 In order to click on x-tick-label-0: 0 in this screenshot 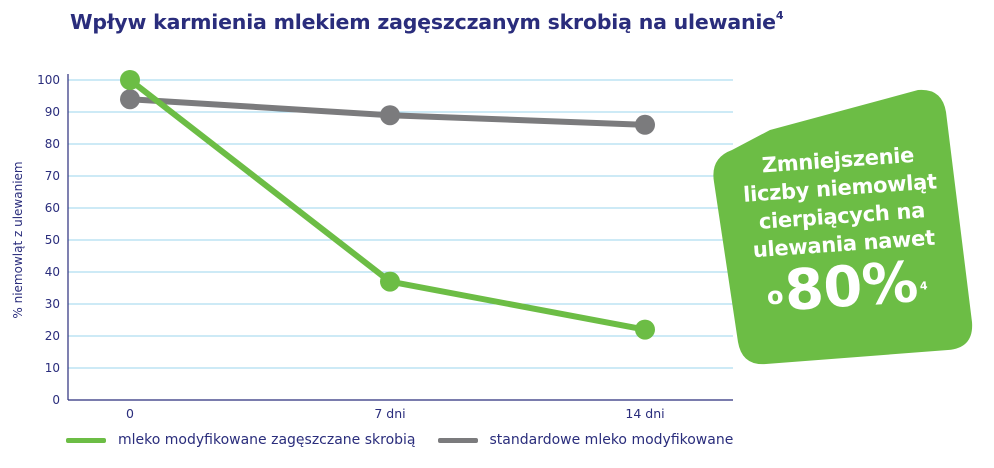, I will do `click(130, 413)`.